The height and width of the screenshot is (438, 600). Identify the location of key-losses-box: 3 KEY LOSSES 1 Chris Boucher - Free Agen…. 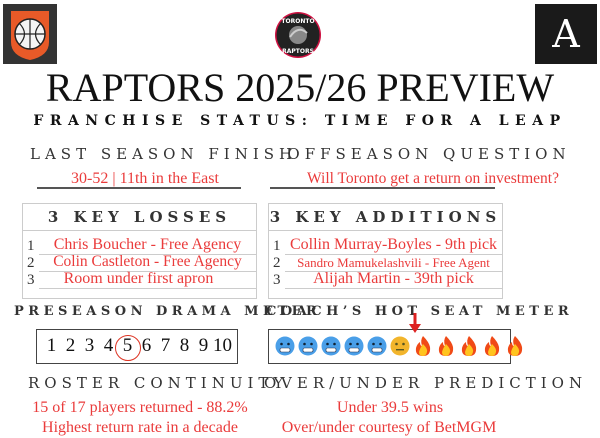
(139, 251).